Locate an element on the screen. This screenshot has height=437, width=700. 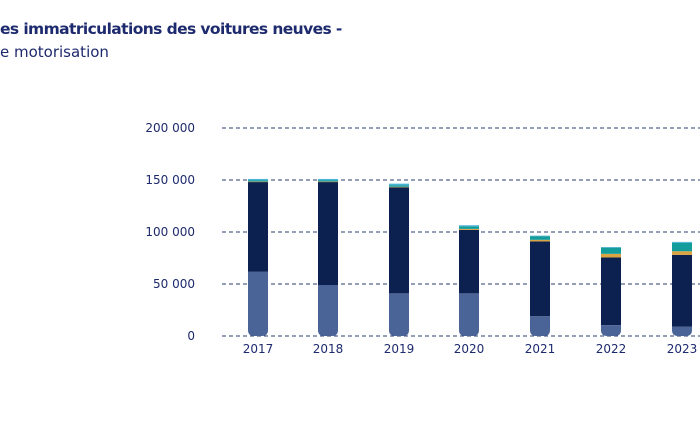
x-tick-label: 2021 is located at coordinates (540, 349).